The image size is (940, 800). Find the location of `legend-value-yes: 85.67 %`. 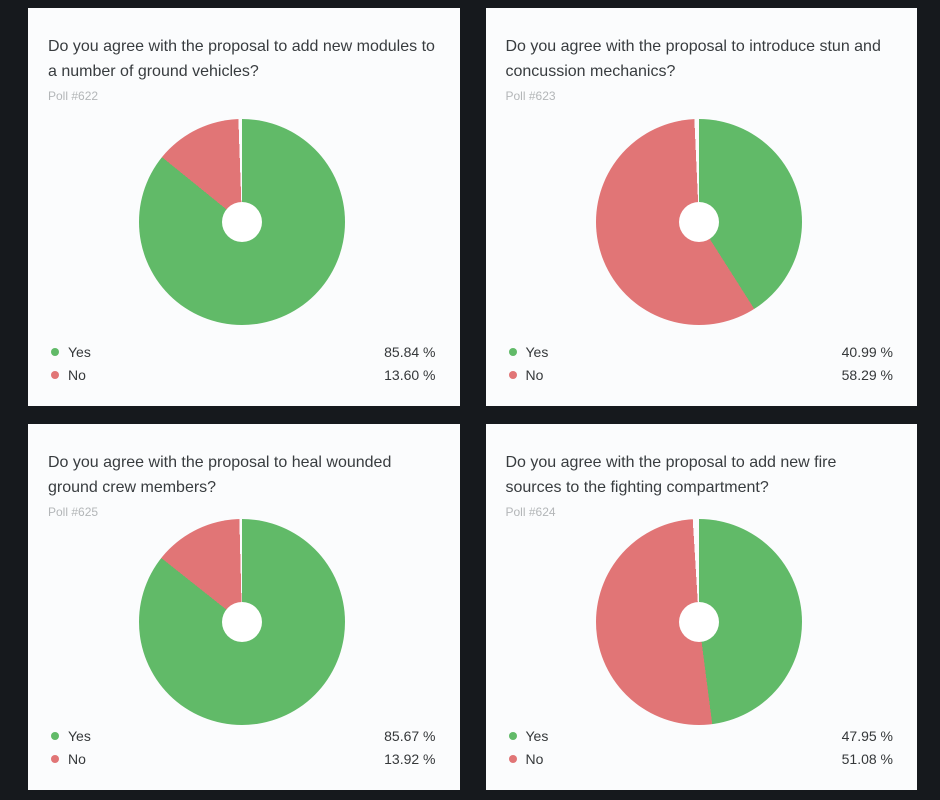

legend-value-yes: 85.67 % is located at coordinates (410, 735).